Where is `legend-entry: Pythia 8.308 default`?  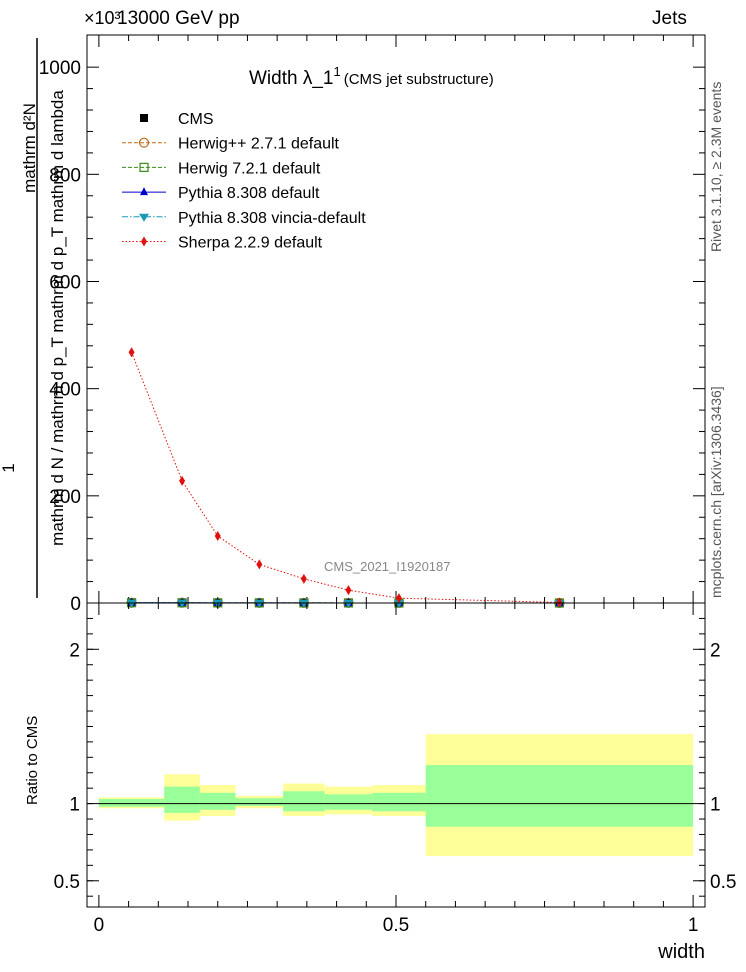
legend-entry: Pythia 8.308 default is located at coordinates (221, 193).